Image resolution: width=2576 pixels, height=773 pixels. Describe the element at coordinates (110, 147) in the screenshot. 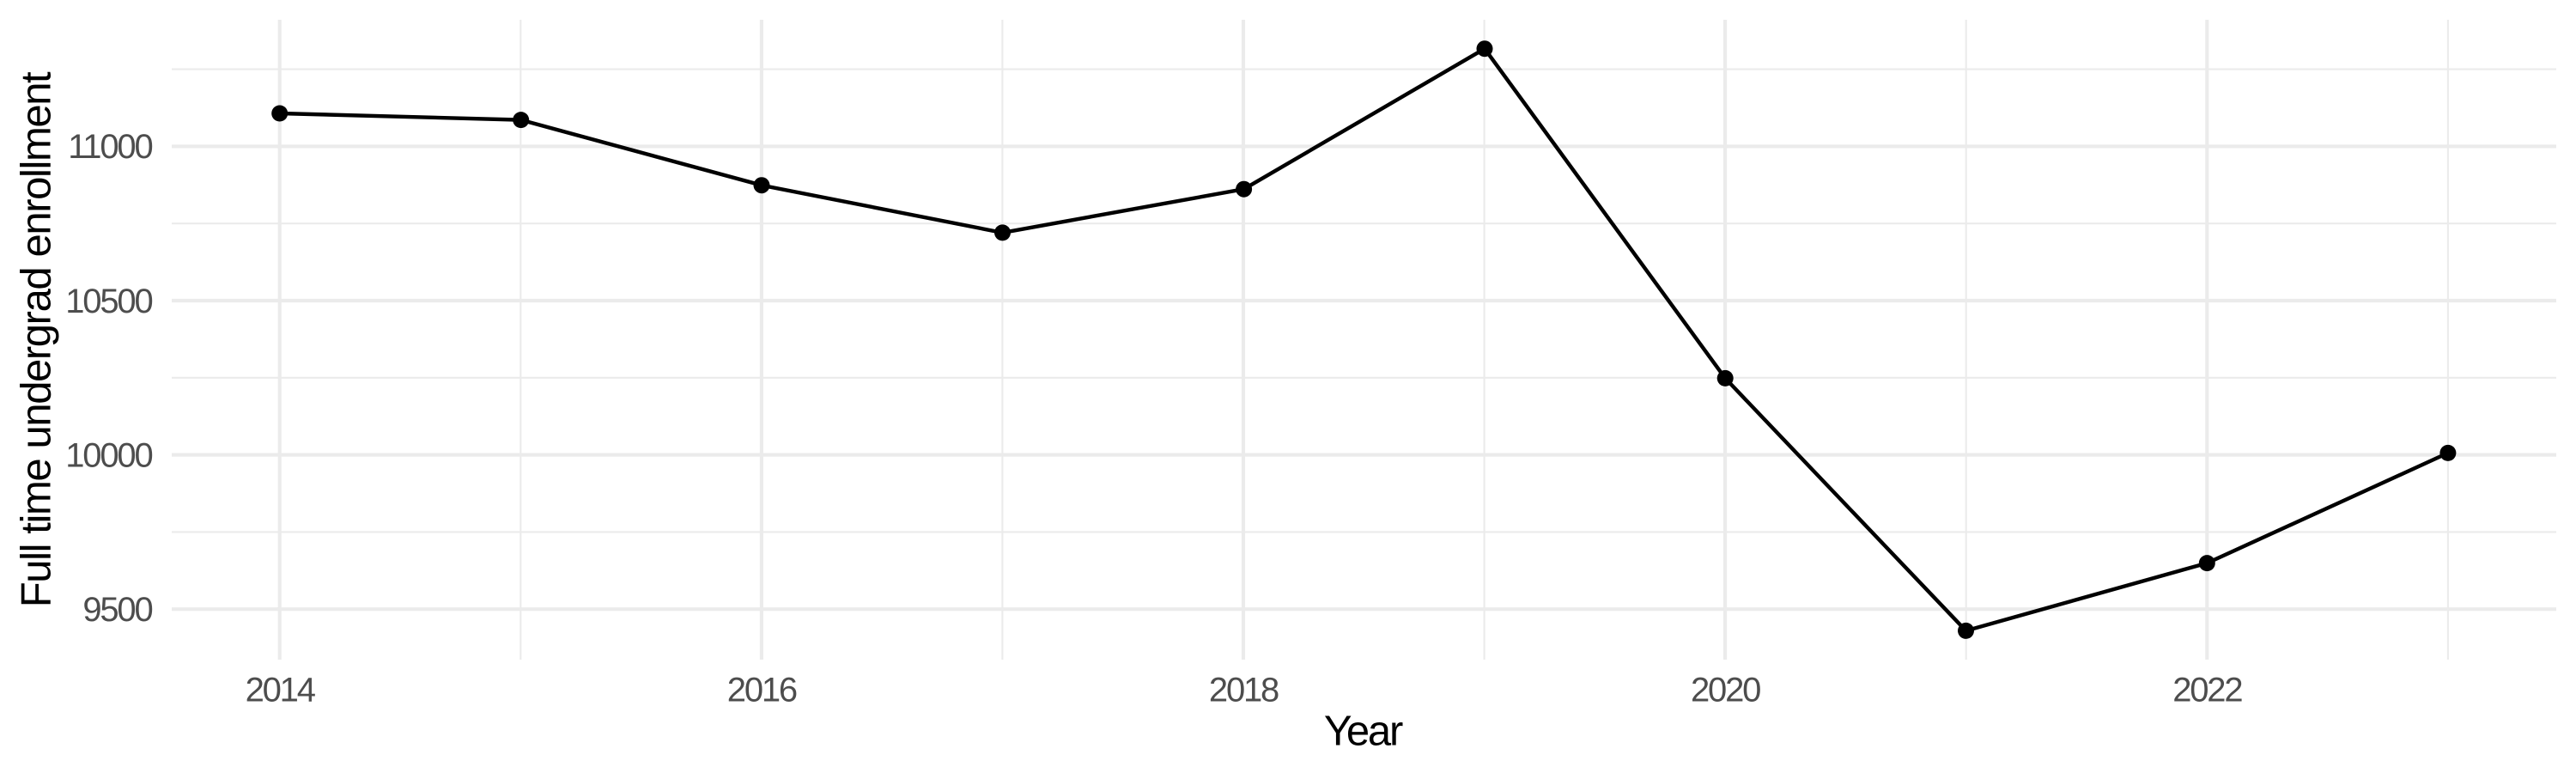

I see `svg-text: 11000` at that location.